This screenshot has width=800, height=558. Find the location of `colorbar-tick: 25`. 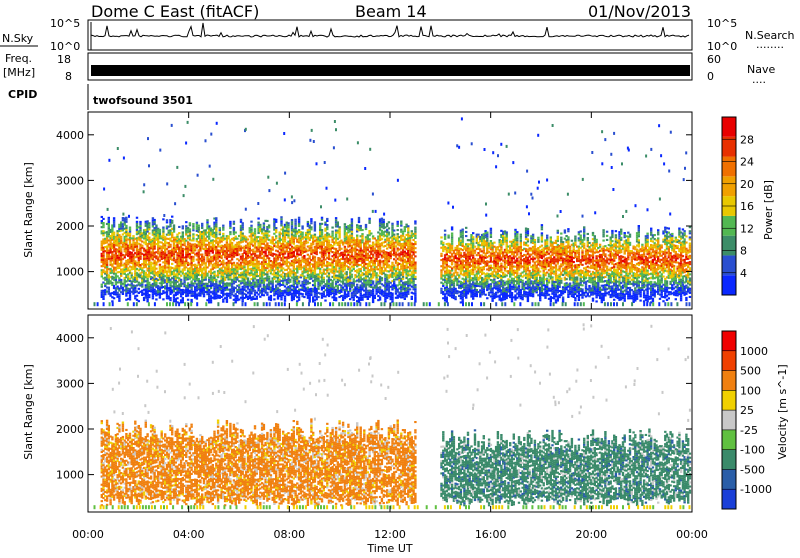

colorbar-tick: 25 is located at coordinates (747, 410).